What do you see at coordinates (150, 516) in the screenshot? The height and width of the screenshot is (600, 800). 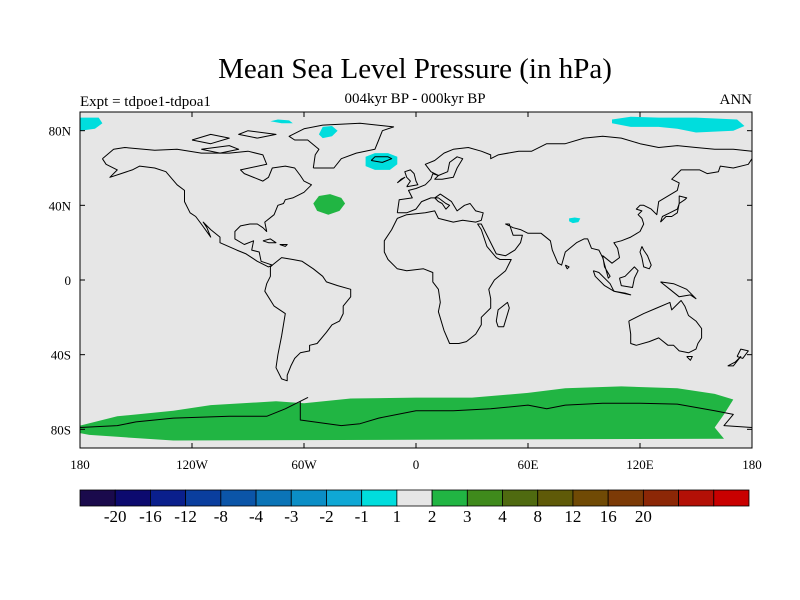 I see `colorbar-label: -16` at bounding box center [150, 516].